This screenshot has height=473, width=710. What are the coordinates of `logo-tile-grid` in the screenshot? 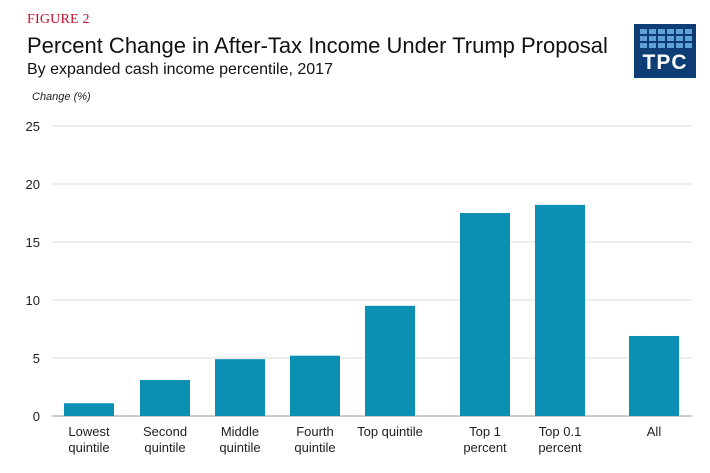 It's located at (666, 38).